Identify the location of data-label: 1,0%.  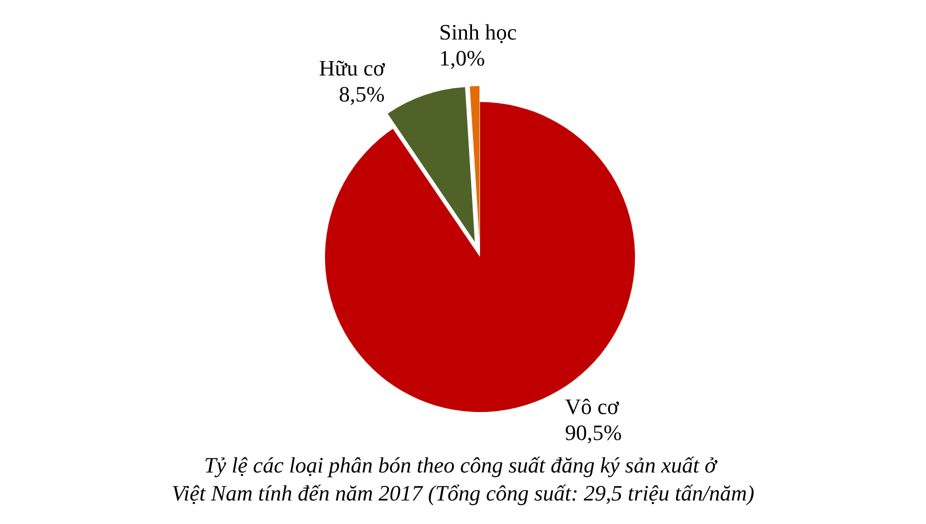
(462, 58).